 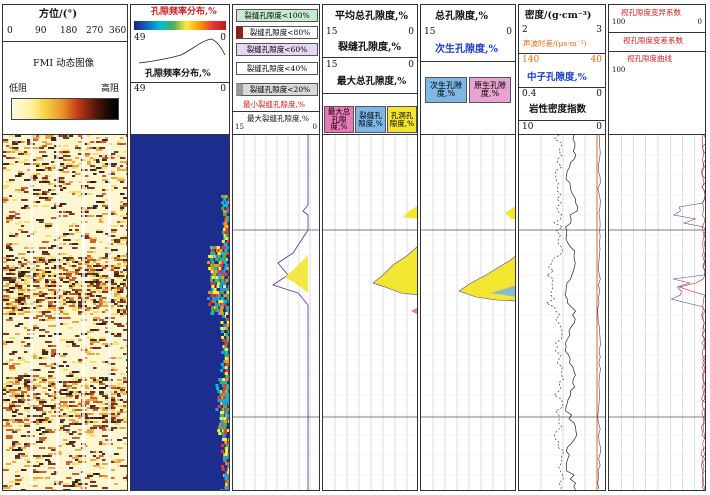 What do you see at coordinates (339, 119) in the screenshot?
I see `legend-max-total: 最大总孔隙度,%` at bounding box center [339, 119].